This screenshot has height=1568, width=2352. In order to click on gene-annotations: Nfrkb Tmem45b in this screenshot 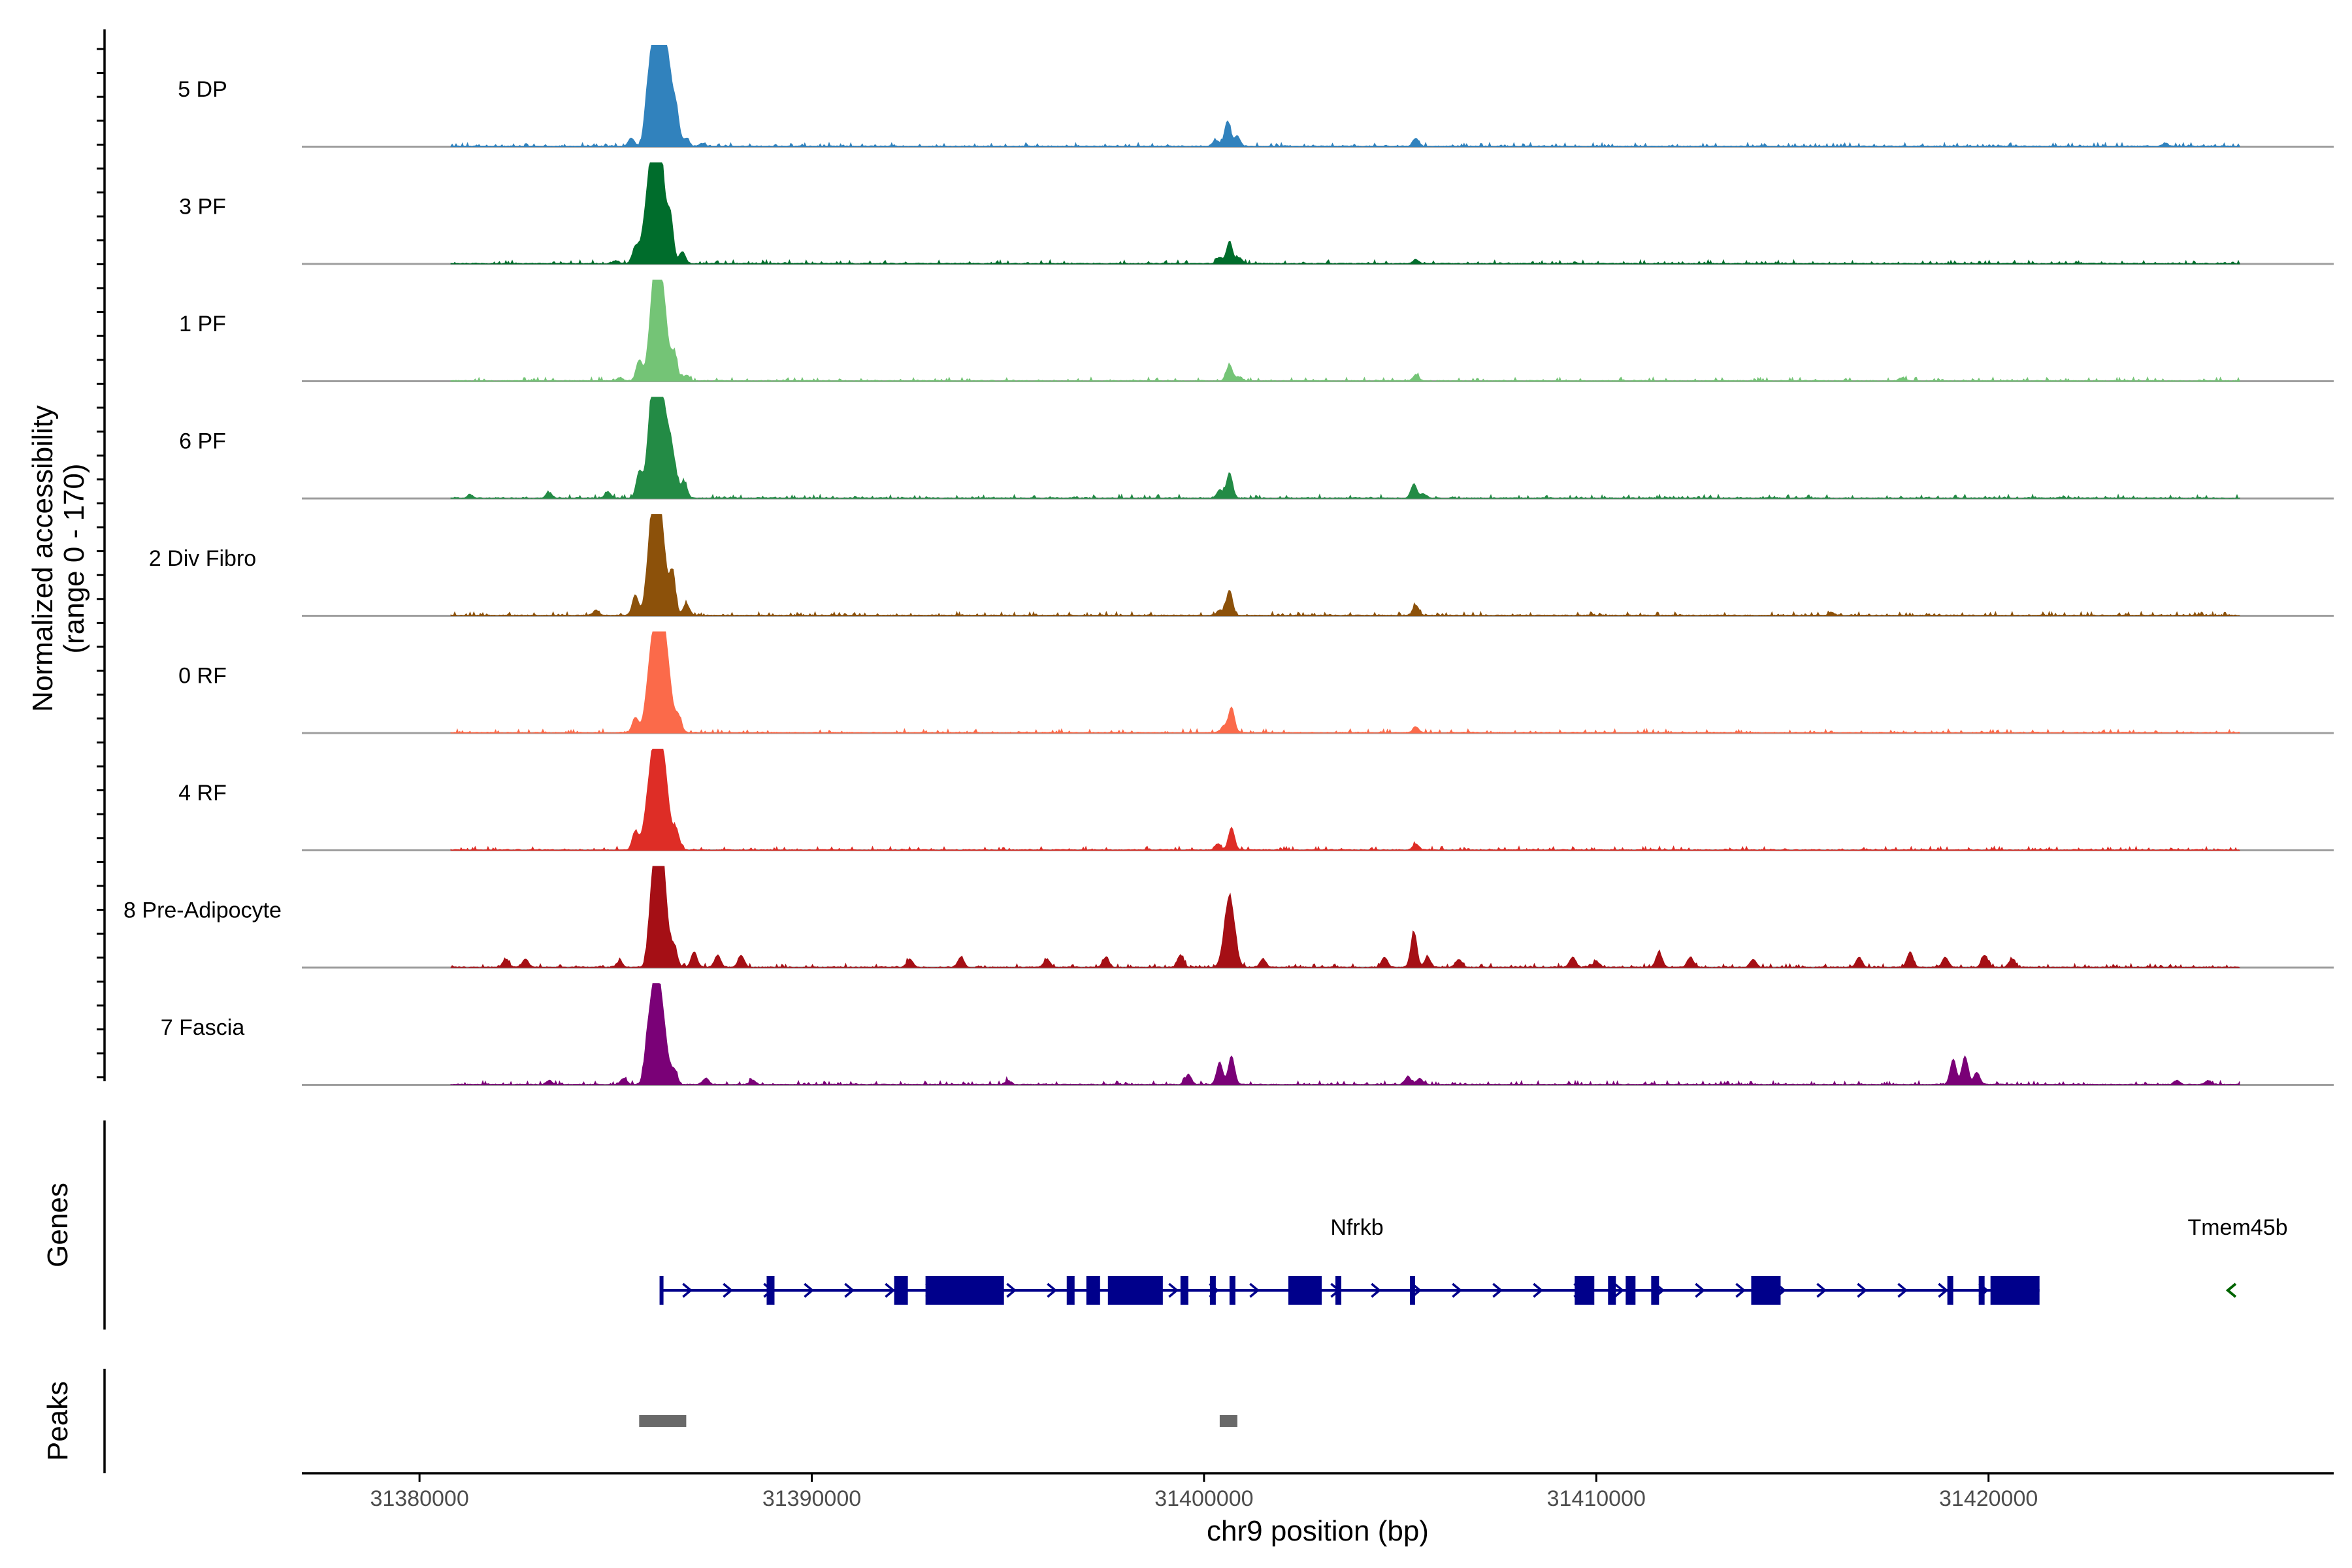, I will do `click(1473, 1260)`.